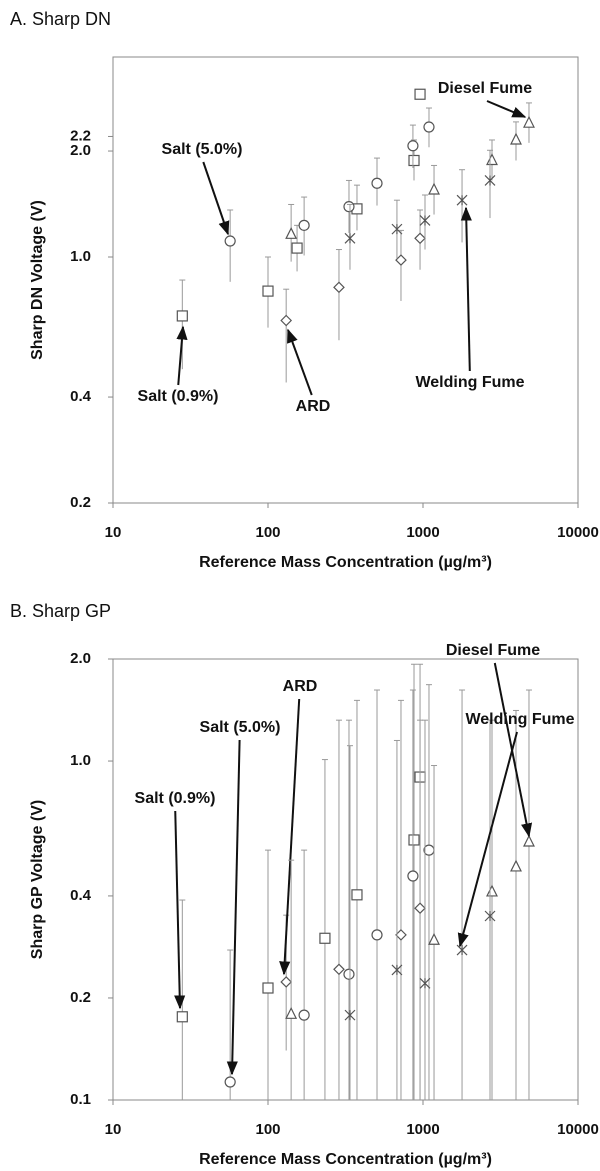 The height and width of the screenshot is (1171, 600). I want to click on y-axis-label: Sharp GP Voltage (V), so click(37, 879).